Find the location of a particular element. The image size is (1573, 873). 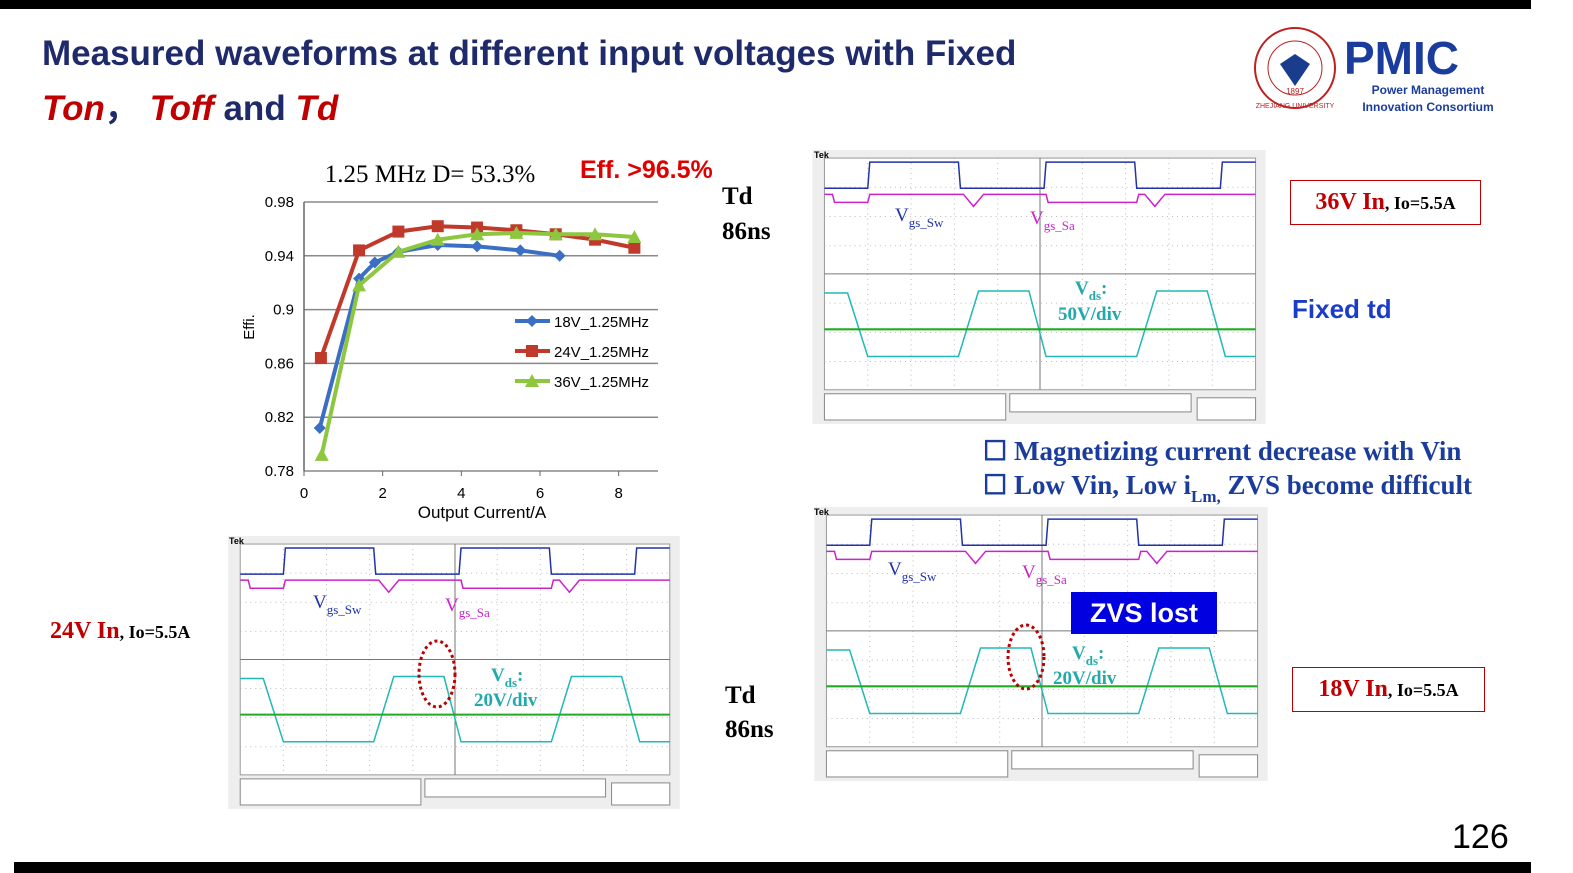

input: 18V In is located at coordinates (1353, 689).